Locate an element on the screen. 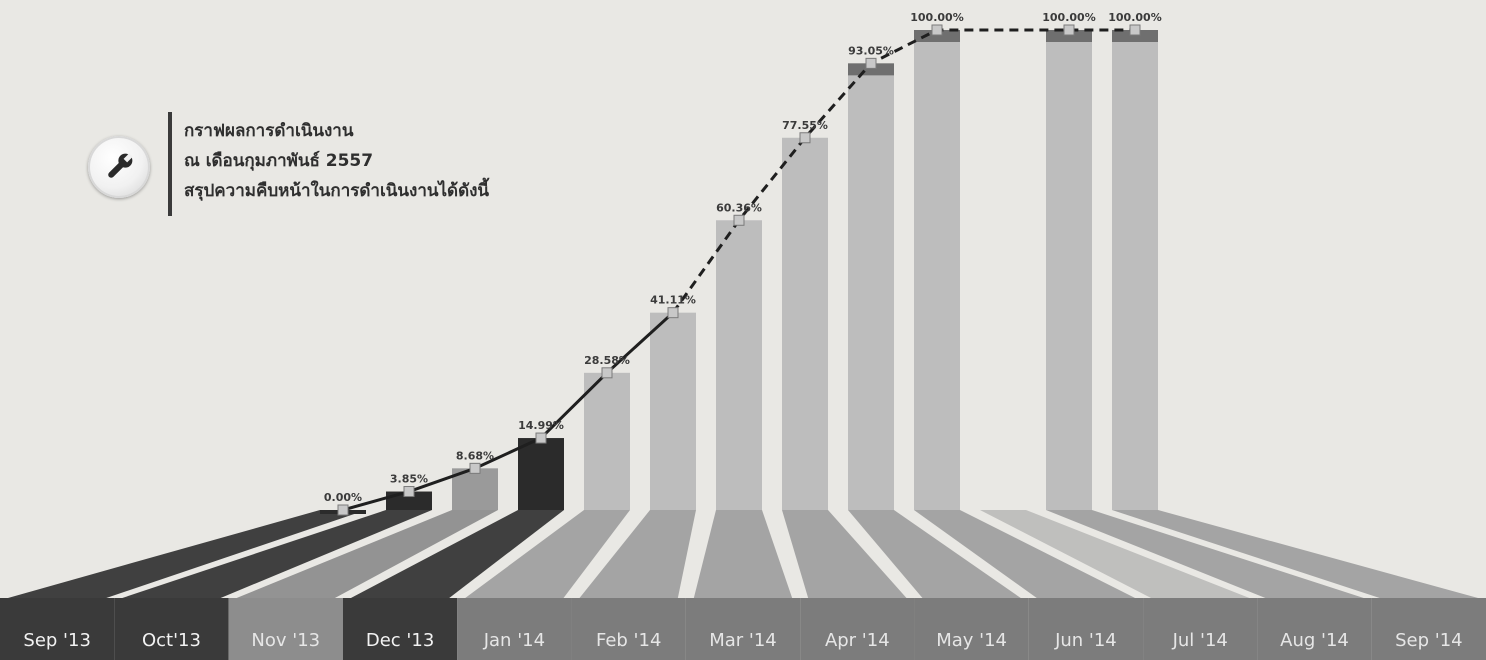  month-label: May '14 is located at coordinates (971, 640).